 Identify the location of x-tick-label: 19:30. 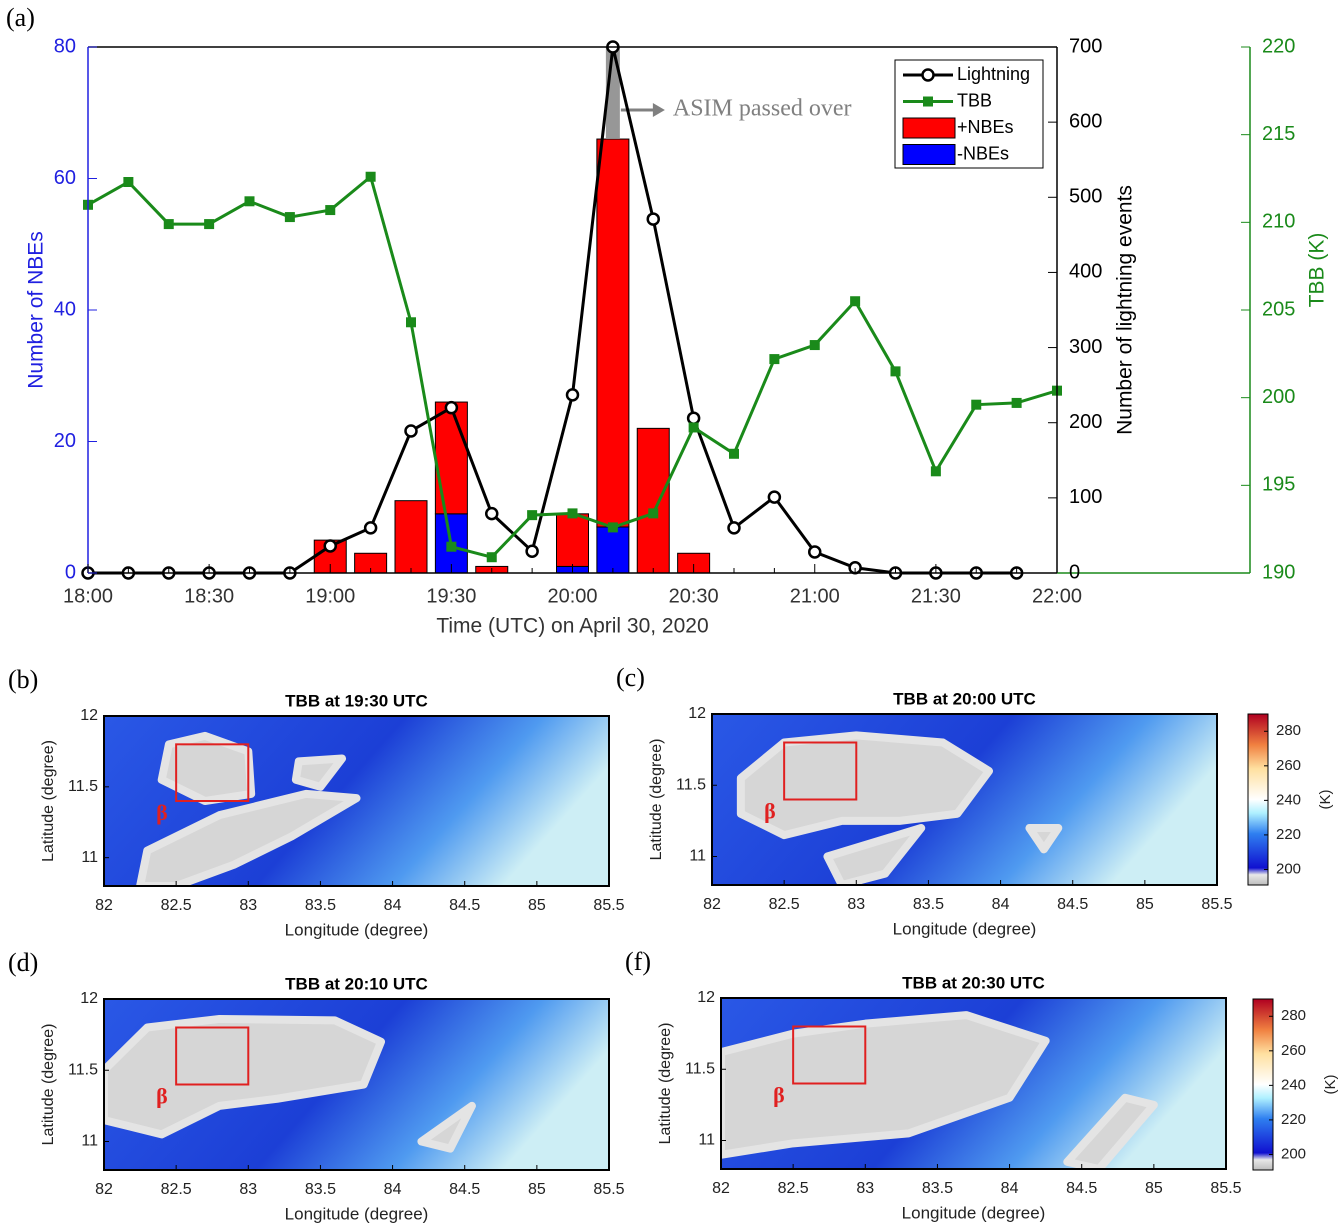
(451, 596).